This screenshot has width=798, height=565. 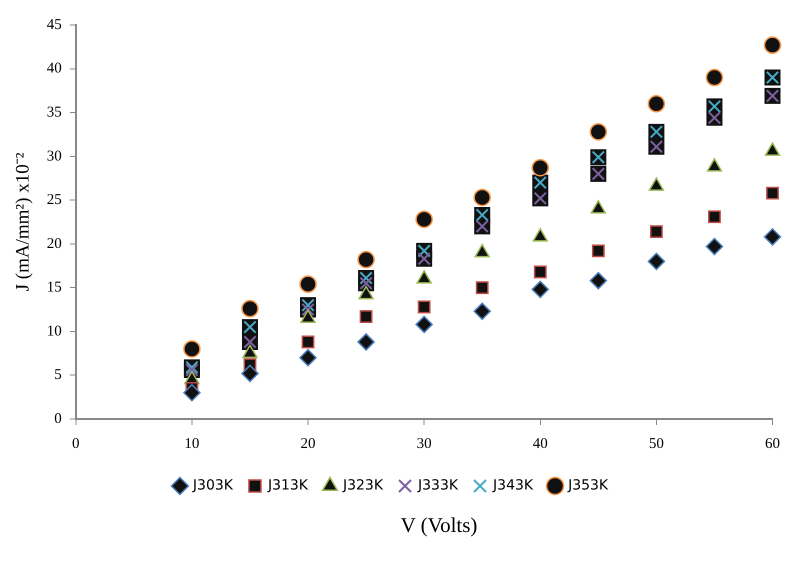 What do you see at coordinates (54, 68) in the screenshot?
I see `y-tick-label: 40` at bounding box center [54, 68].